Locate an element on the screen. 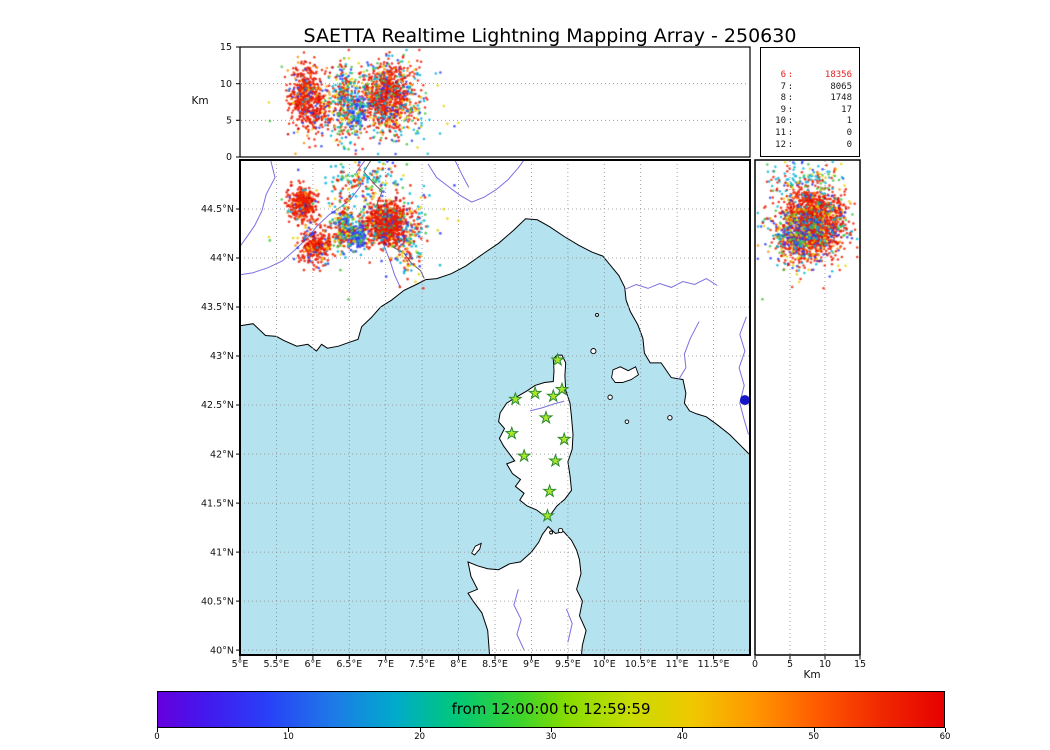  stats-row: 12:0 is located at coordinates (813, 144).